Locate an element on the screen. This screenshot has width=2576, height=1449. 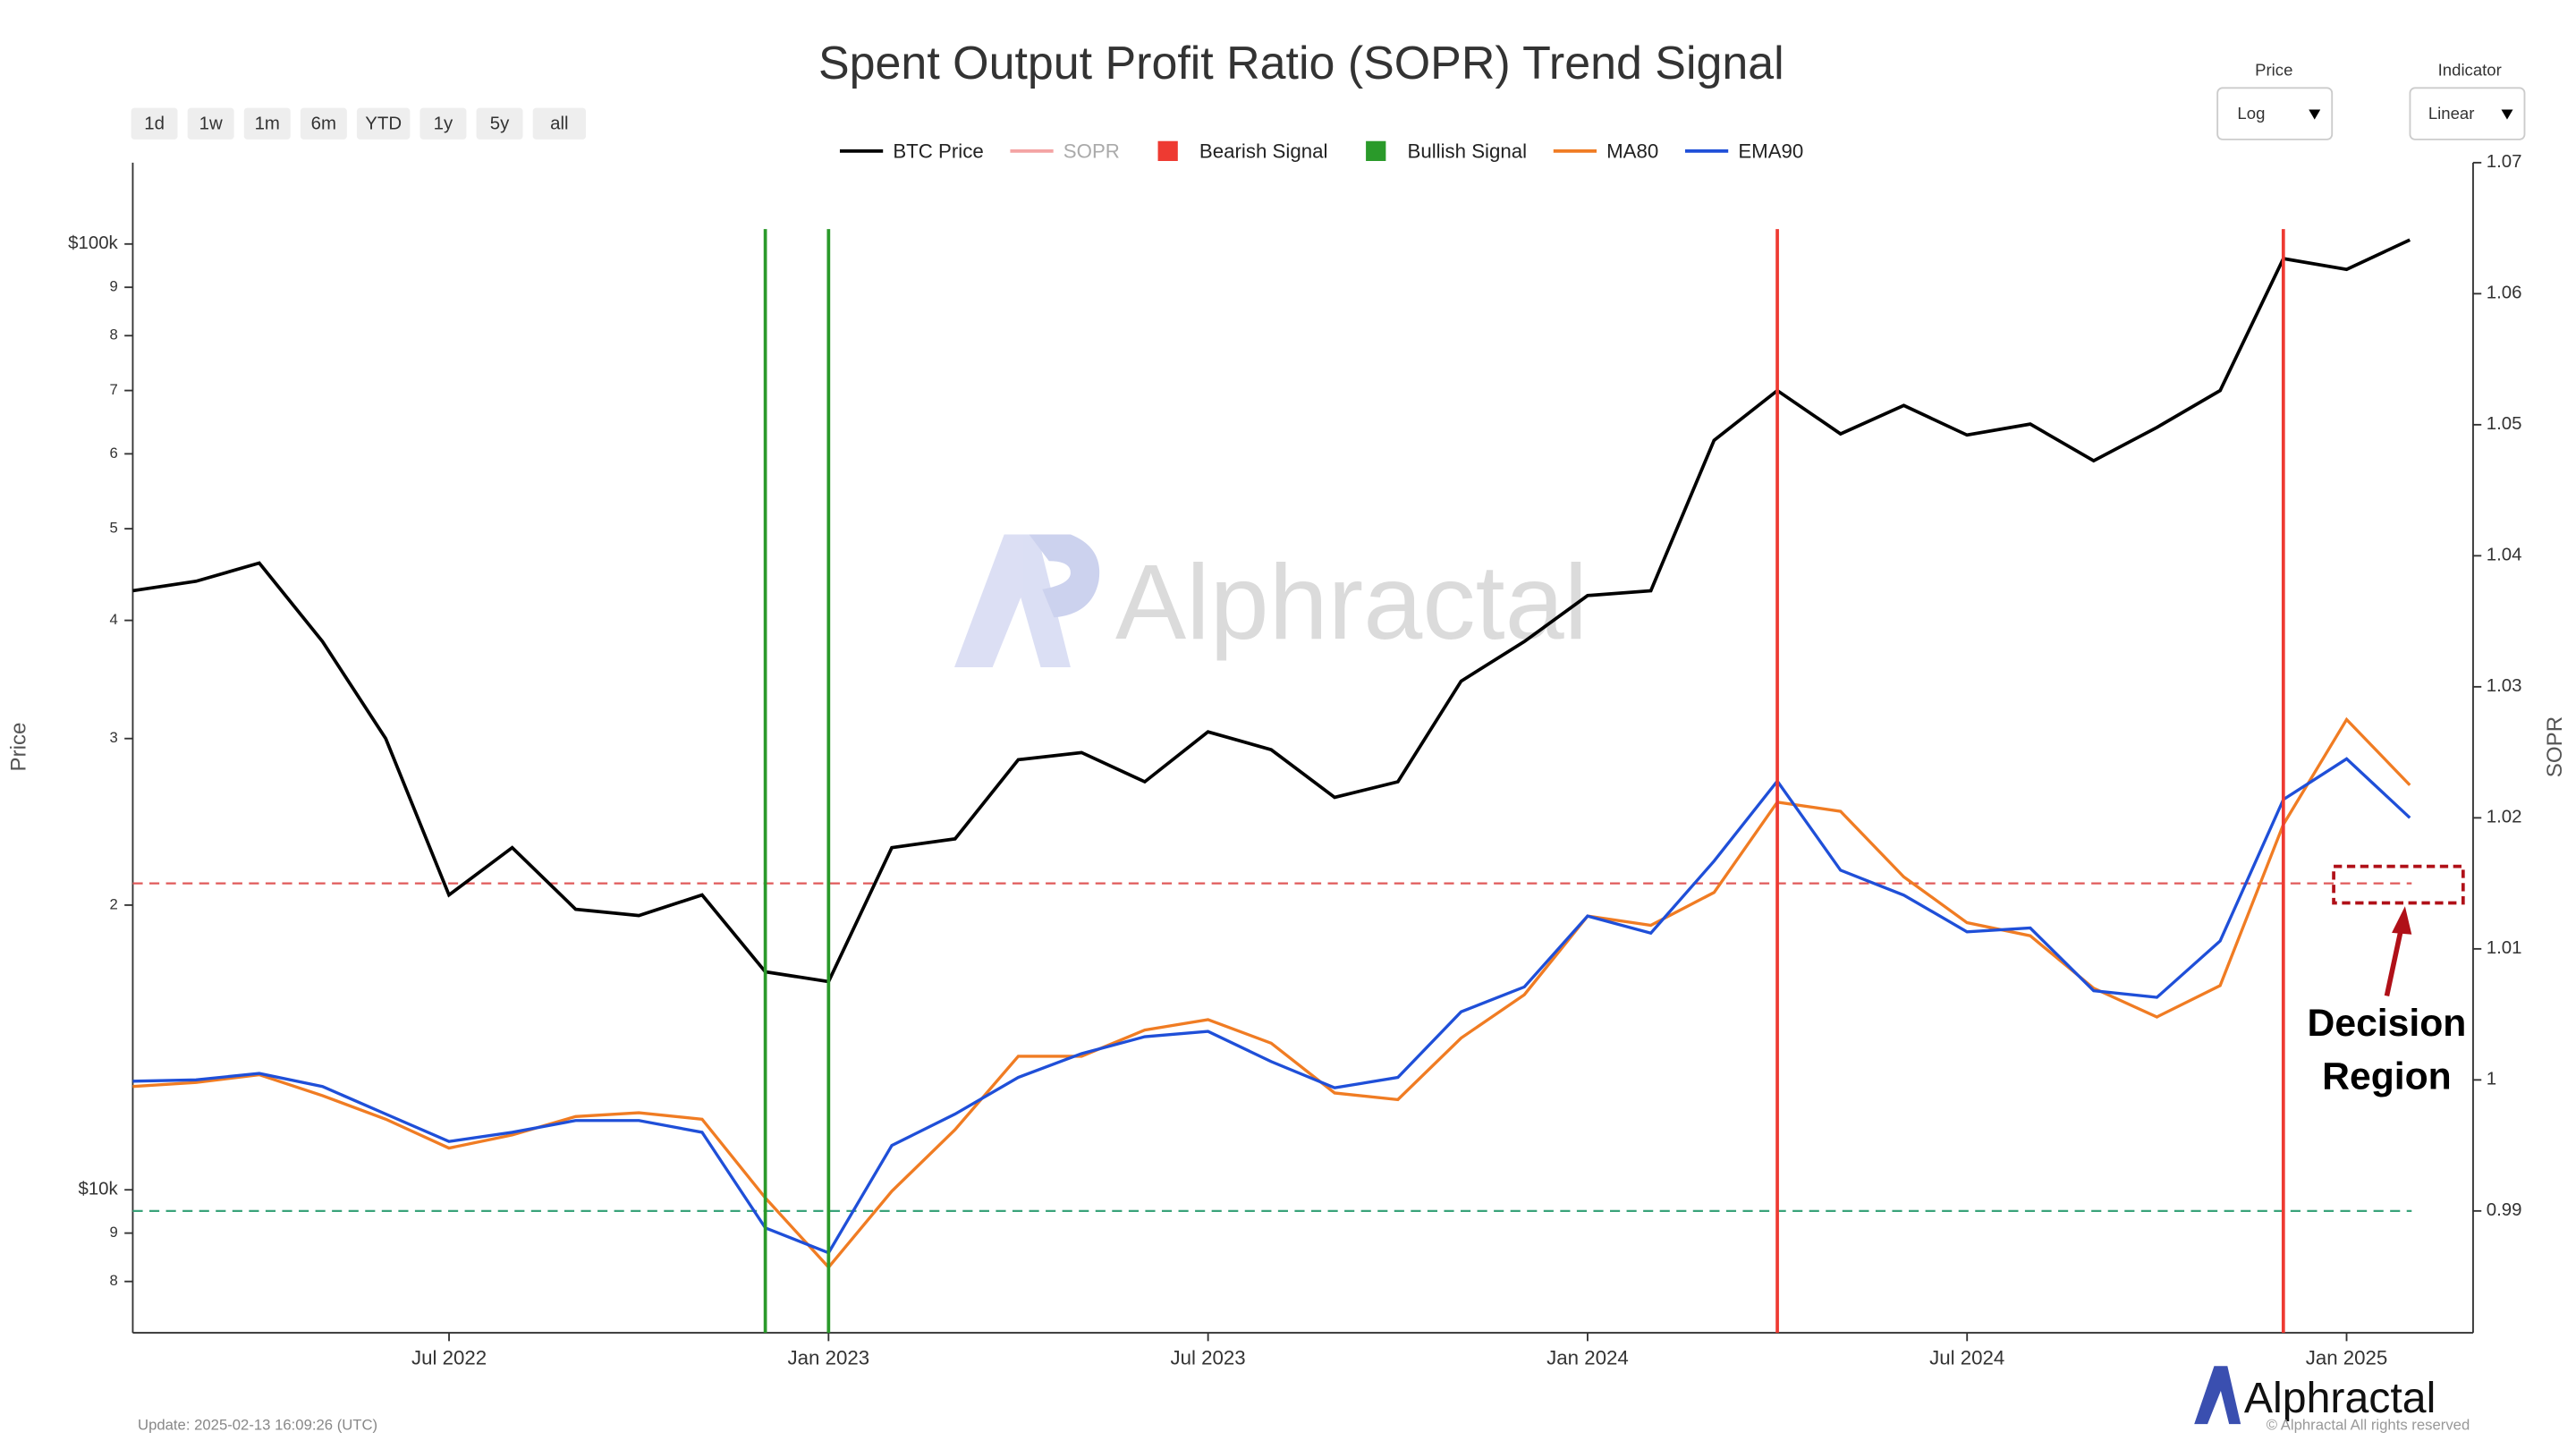
x-tick-label: Jan 2024 is located at coordinates (1587, 1358).